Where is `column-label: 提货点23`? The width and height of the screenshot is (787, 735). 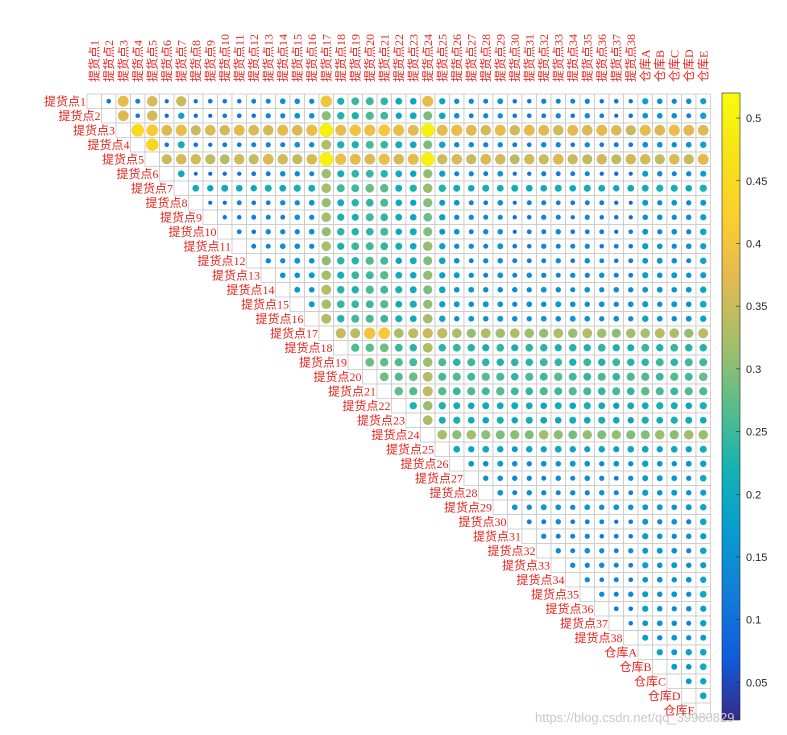 column-label: 提货点23 is located at coordinates (412, 58).